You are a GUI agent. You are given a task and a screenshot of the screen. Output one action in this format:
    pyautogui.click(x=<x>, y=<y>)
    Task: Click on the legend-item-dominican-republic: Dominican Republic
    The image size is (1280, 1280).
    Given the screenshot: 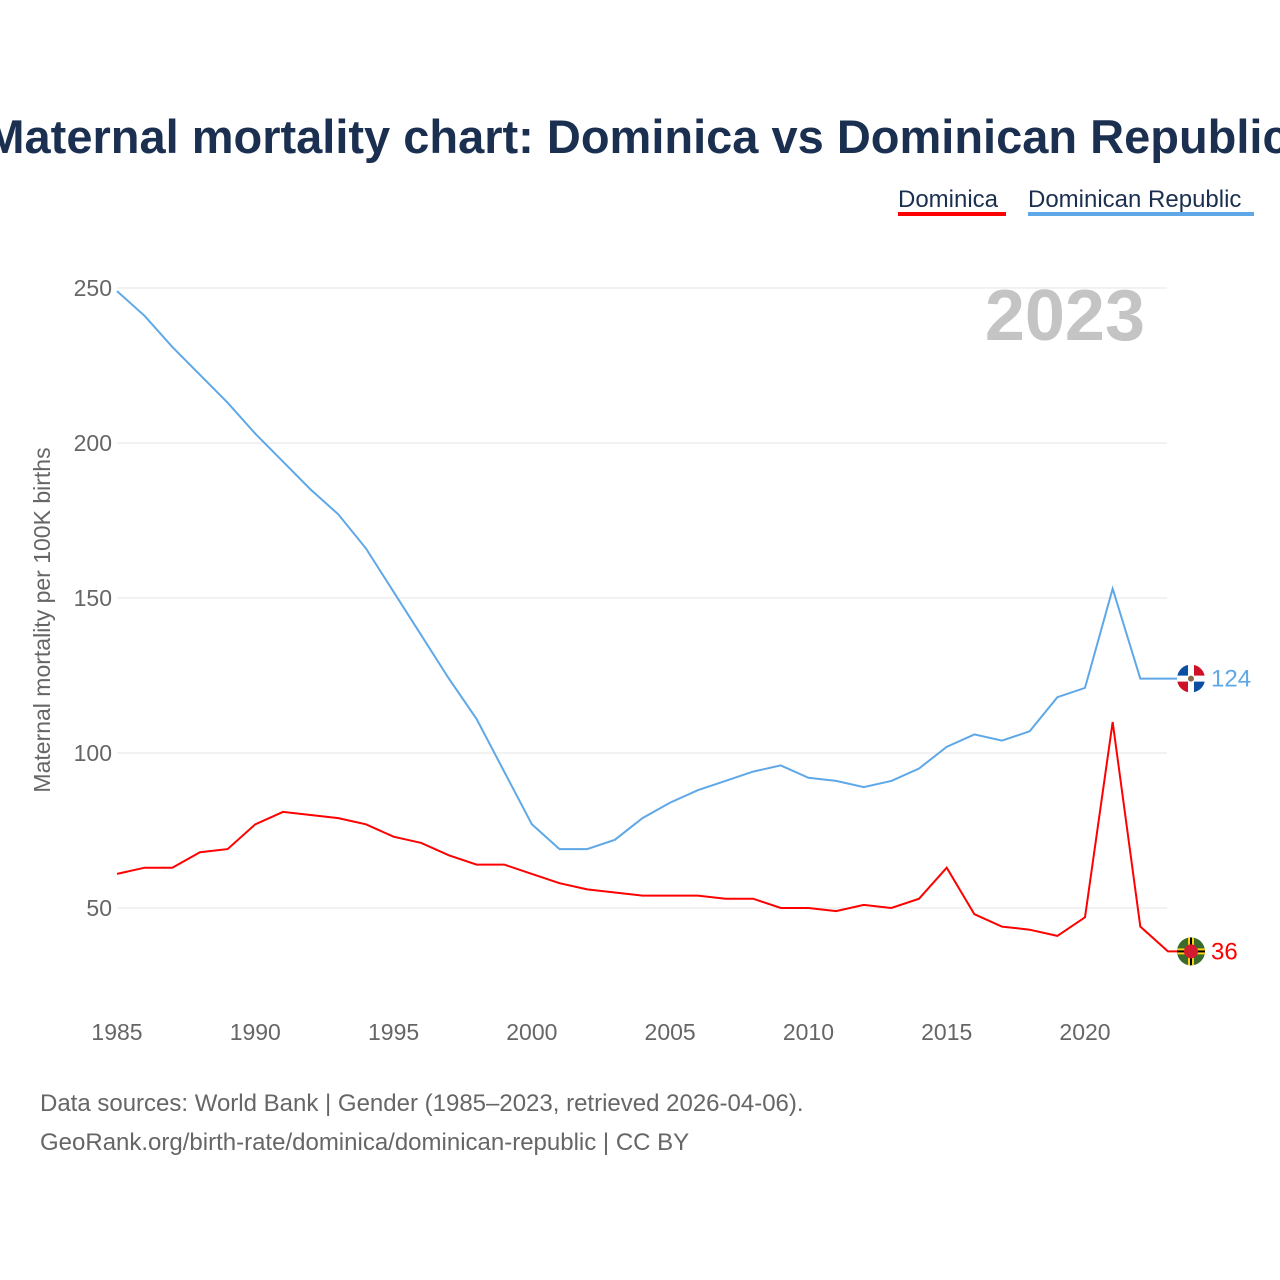 What is the action you would take?
    pyautogui.click(x=1141, y=201)
    